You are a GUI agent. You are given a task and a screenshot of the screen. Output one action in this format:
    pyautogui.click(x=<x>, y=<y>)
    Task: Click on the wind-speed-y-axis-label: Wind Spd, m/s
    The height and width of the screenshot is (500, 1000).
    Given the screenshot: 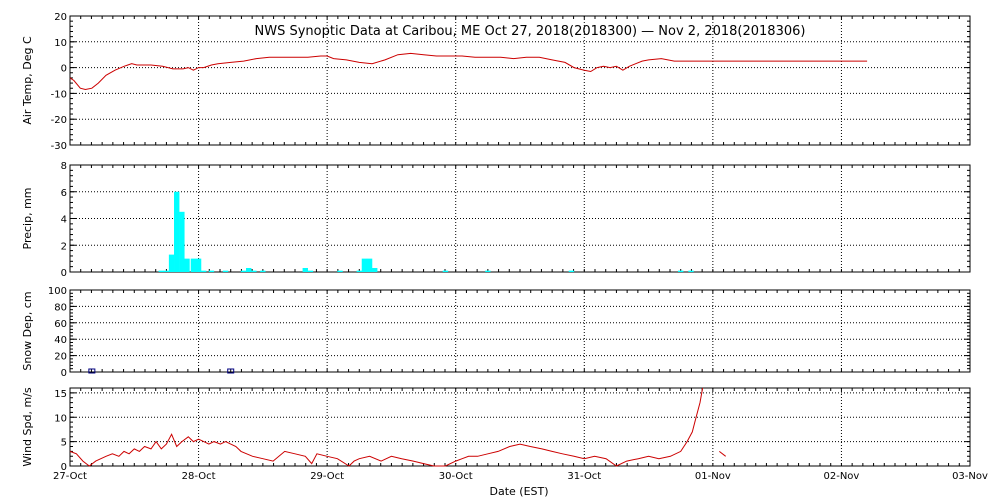 What is the action you would take?
    pyautogui.click(x=27, y=427)
    